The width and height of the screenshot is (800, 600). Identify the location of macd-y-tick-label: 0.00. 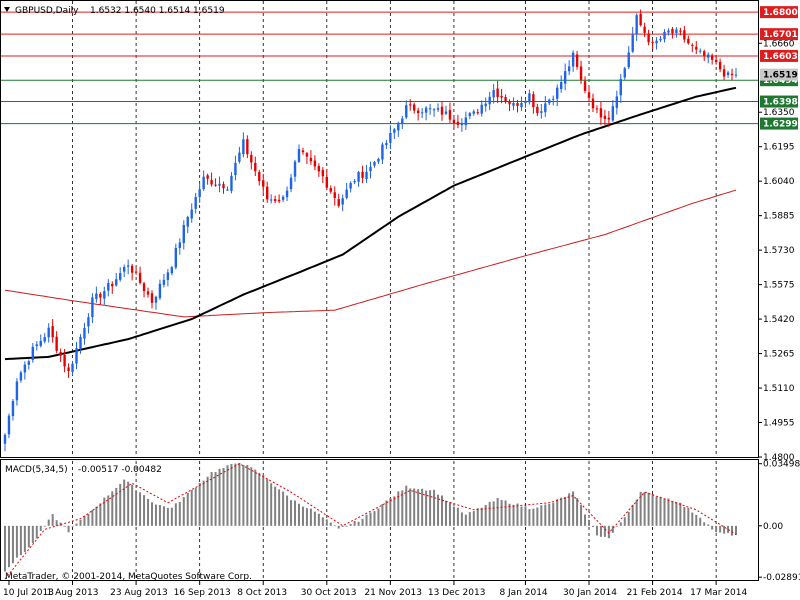
(773, 527).